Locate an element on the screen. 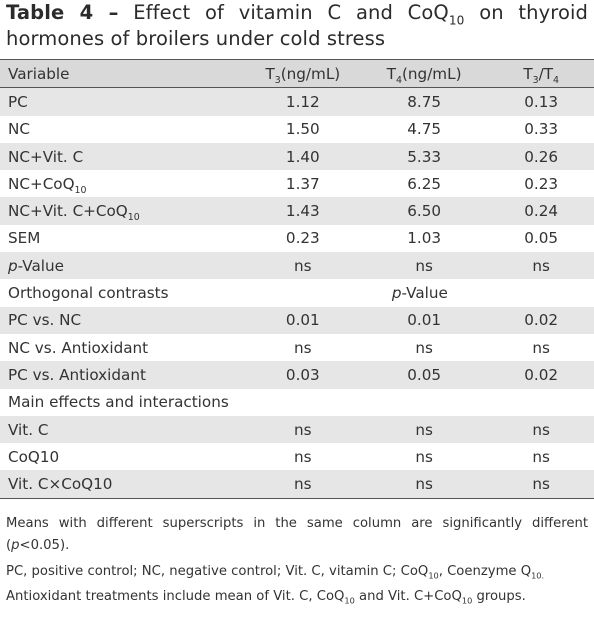 This screenshot has height=620, width=594. row-label: NC+Vit. C is located at coordinates (46, 156).